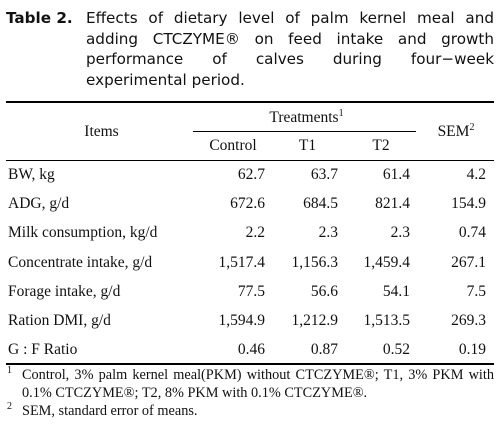 This screenshot has height=439, width=500. Describe the element at coordinates (242, 262) in the screenshot. I see `cell-control: 1,517.4` at that location.